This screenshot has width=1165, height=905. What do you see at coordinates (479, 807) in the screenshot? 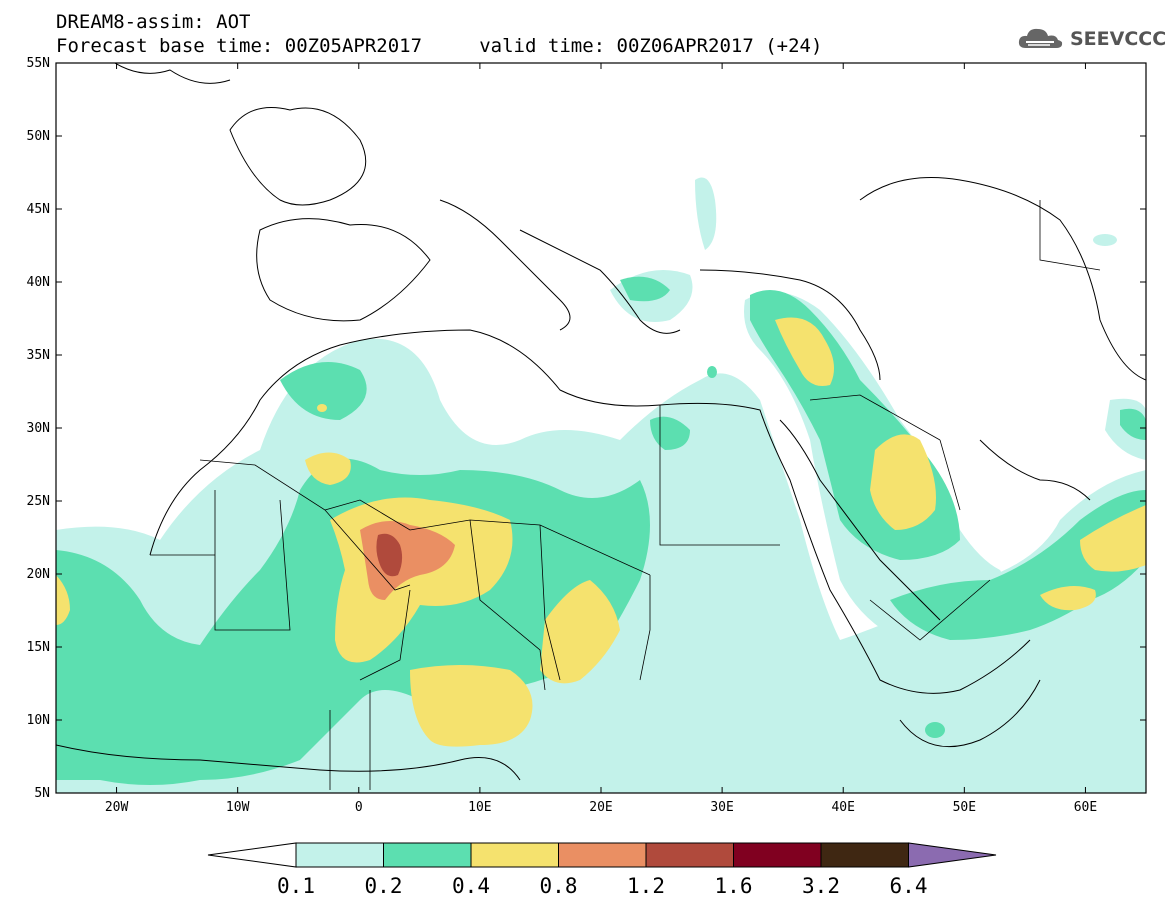
I see `lon-tick-label: 10E` at bounding box center [479, 807].